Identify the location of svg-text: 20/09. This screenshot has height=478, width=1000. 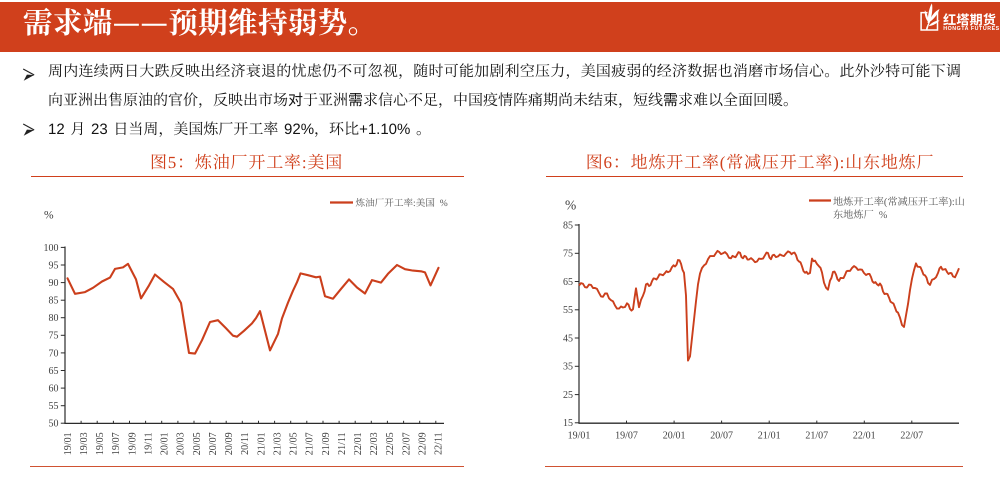
(229, 443).